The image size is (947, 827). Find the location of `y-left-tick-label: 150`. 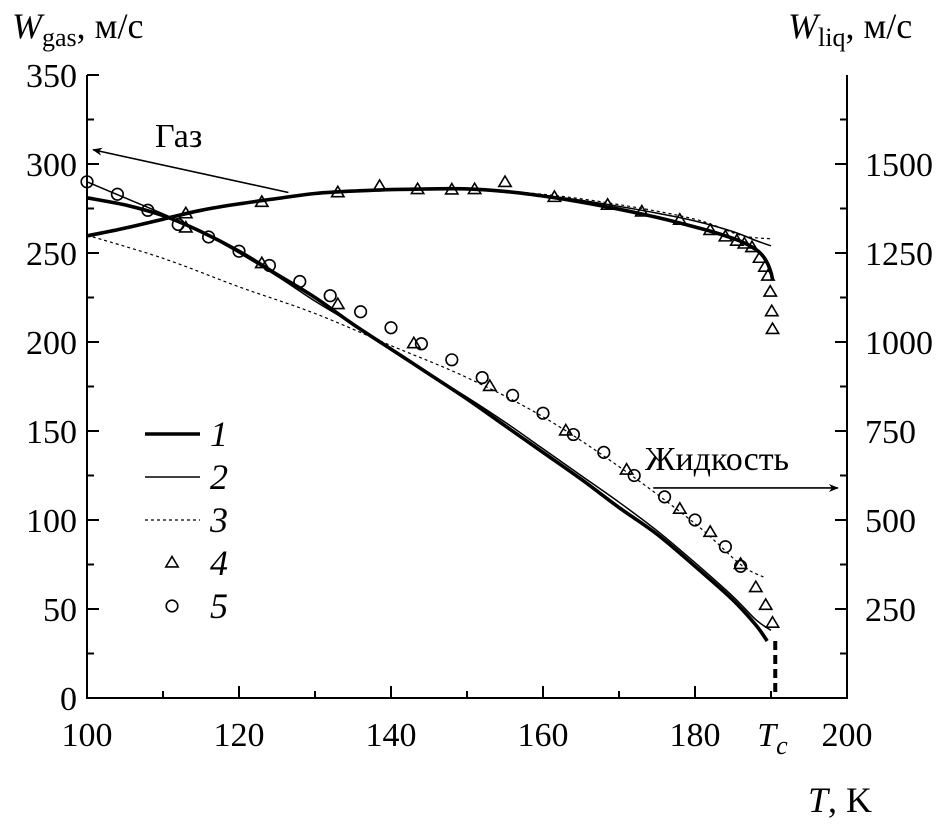

y-left-tick-label: 150 is located at coordinates (51, 432).